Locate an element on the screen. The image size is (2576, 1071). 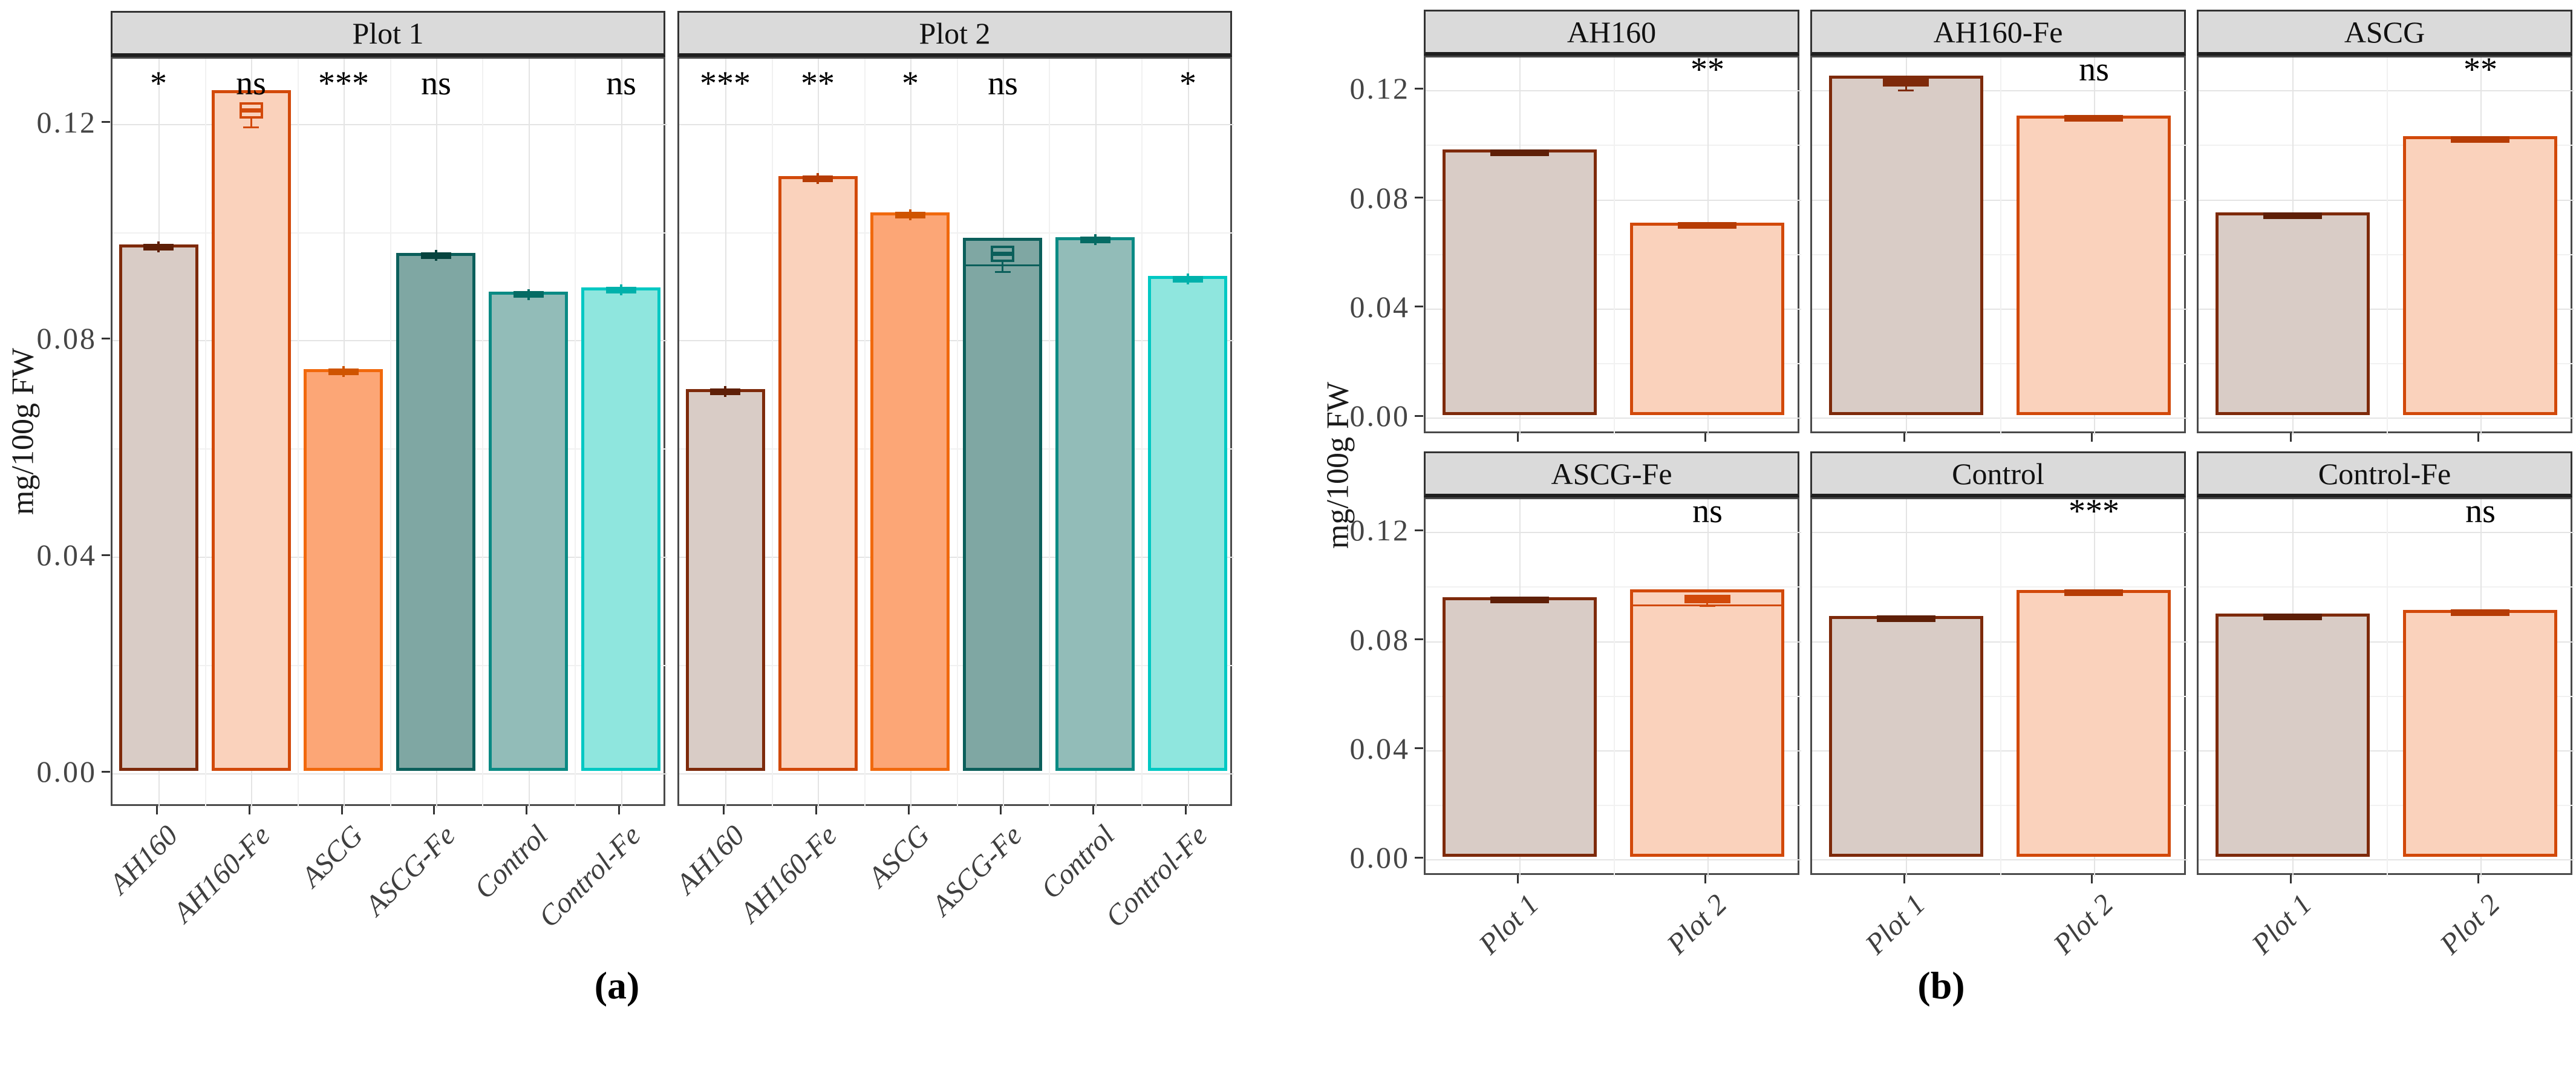
y-axis-label-text: mg/100g FW is located at coordinates (23, 431).